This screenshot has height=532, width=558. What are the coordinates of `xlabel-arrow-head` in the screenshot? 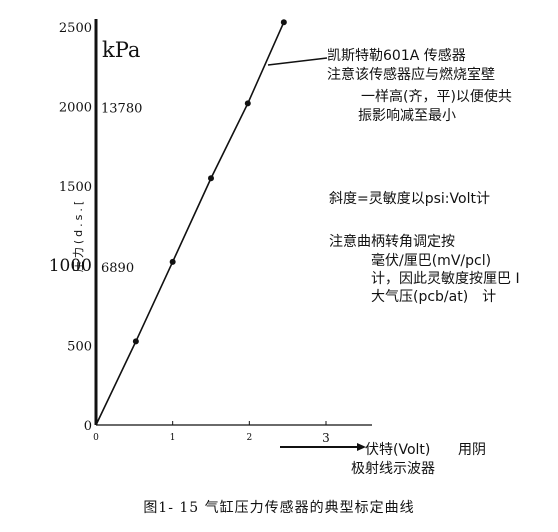 It's located at (361, 447).